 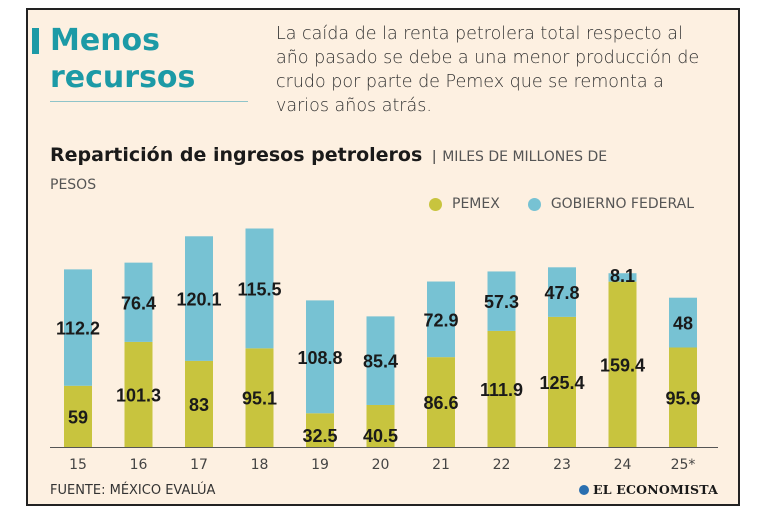 What do you see at coordinates (502, 465) in the screenshot?
I see `x-tick-label: 22` at bounding box center [502, 465].